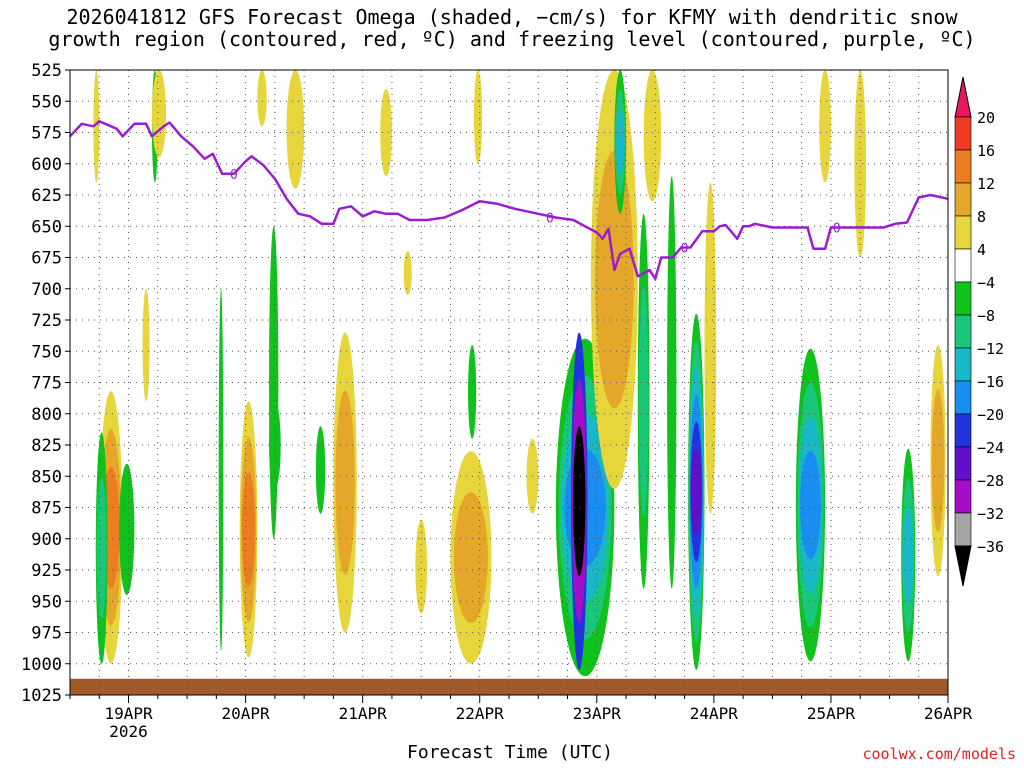  Describe the element at coordinates (46, 352) in the screenshot. I see `y-tick-label: 750` at that location.